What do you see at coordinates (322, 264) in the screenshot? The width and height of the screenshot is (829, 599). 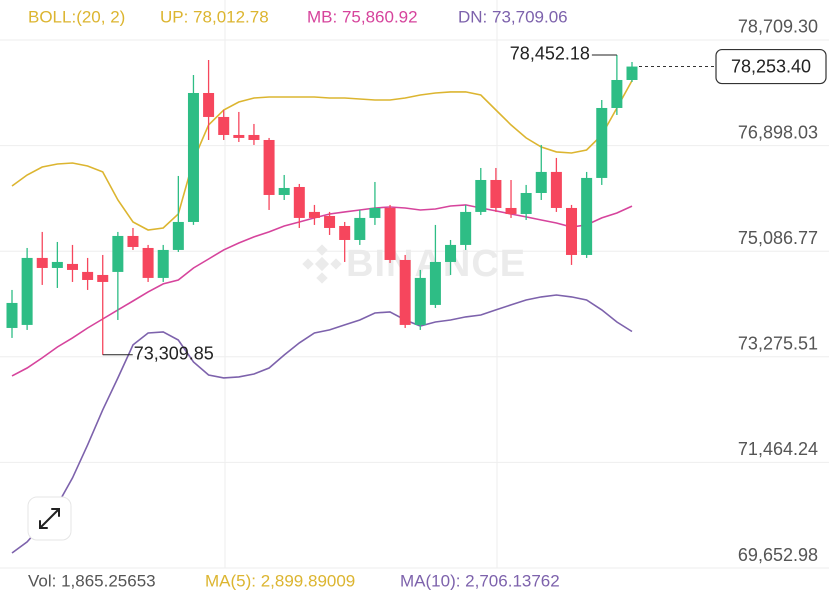 I see `watermark-logo` at bounding box center [322, 264].